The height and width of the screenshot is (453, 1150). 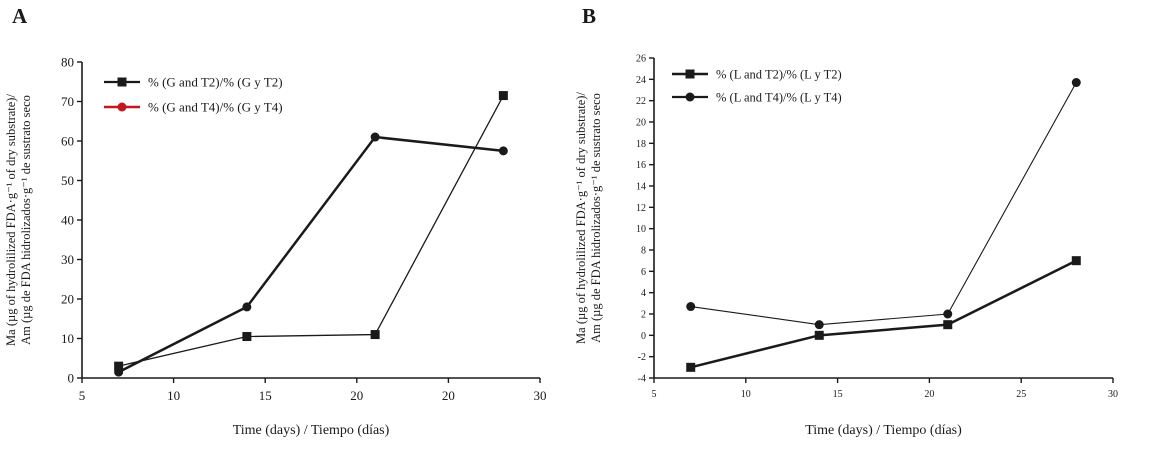 What do you see at coordinates (67, 141) in the screenshot?
I see `svg-text: 60` at bounding box center [67, 141].